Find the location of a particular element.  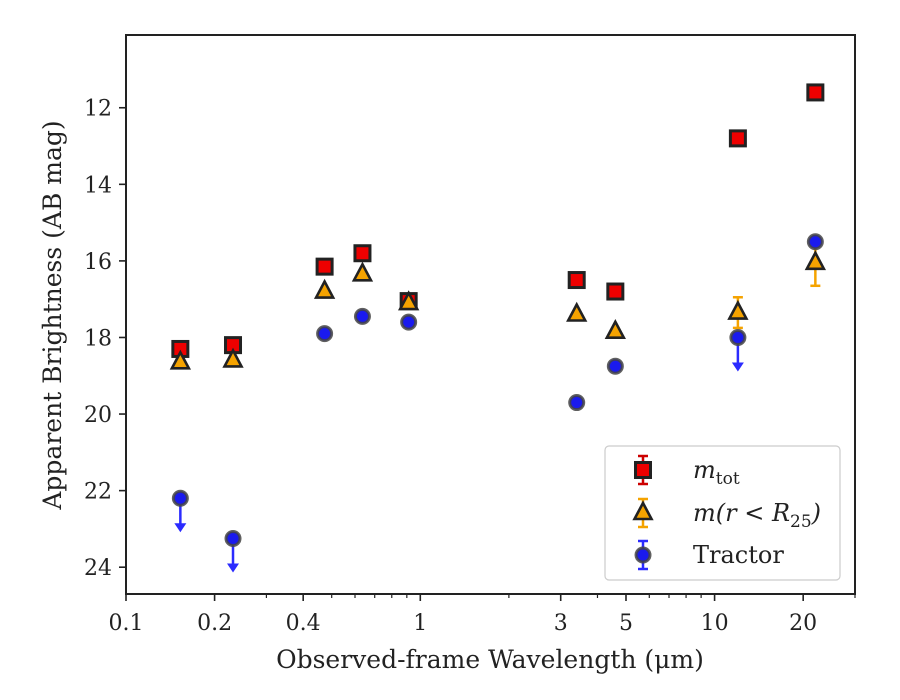

legend-entry: m(r < R25) is located at coordinates (726, 514).